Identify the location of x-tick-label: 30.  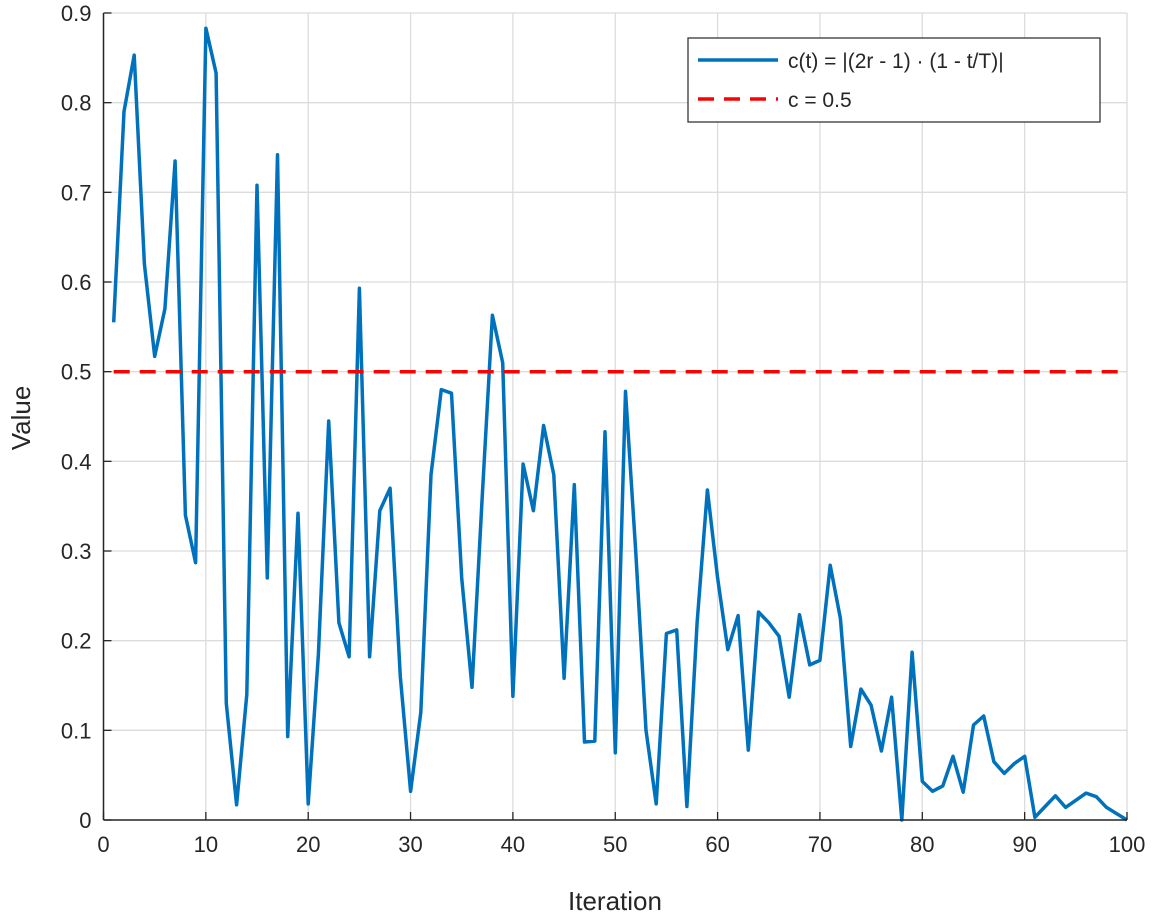
(410, 844).